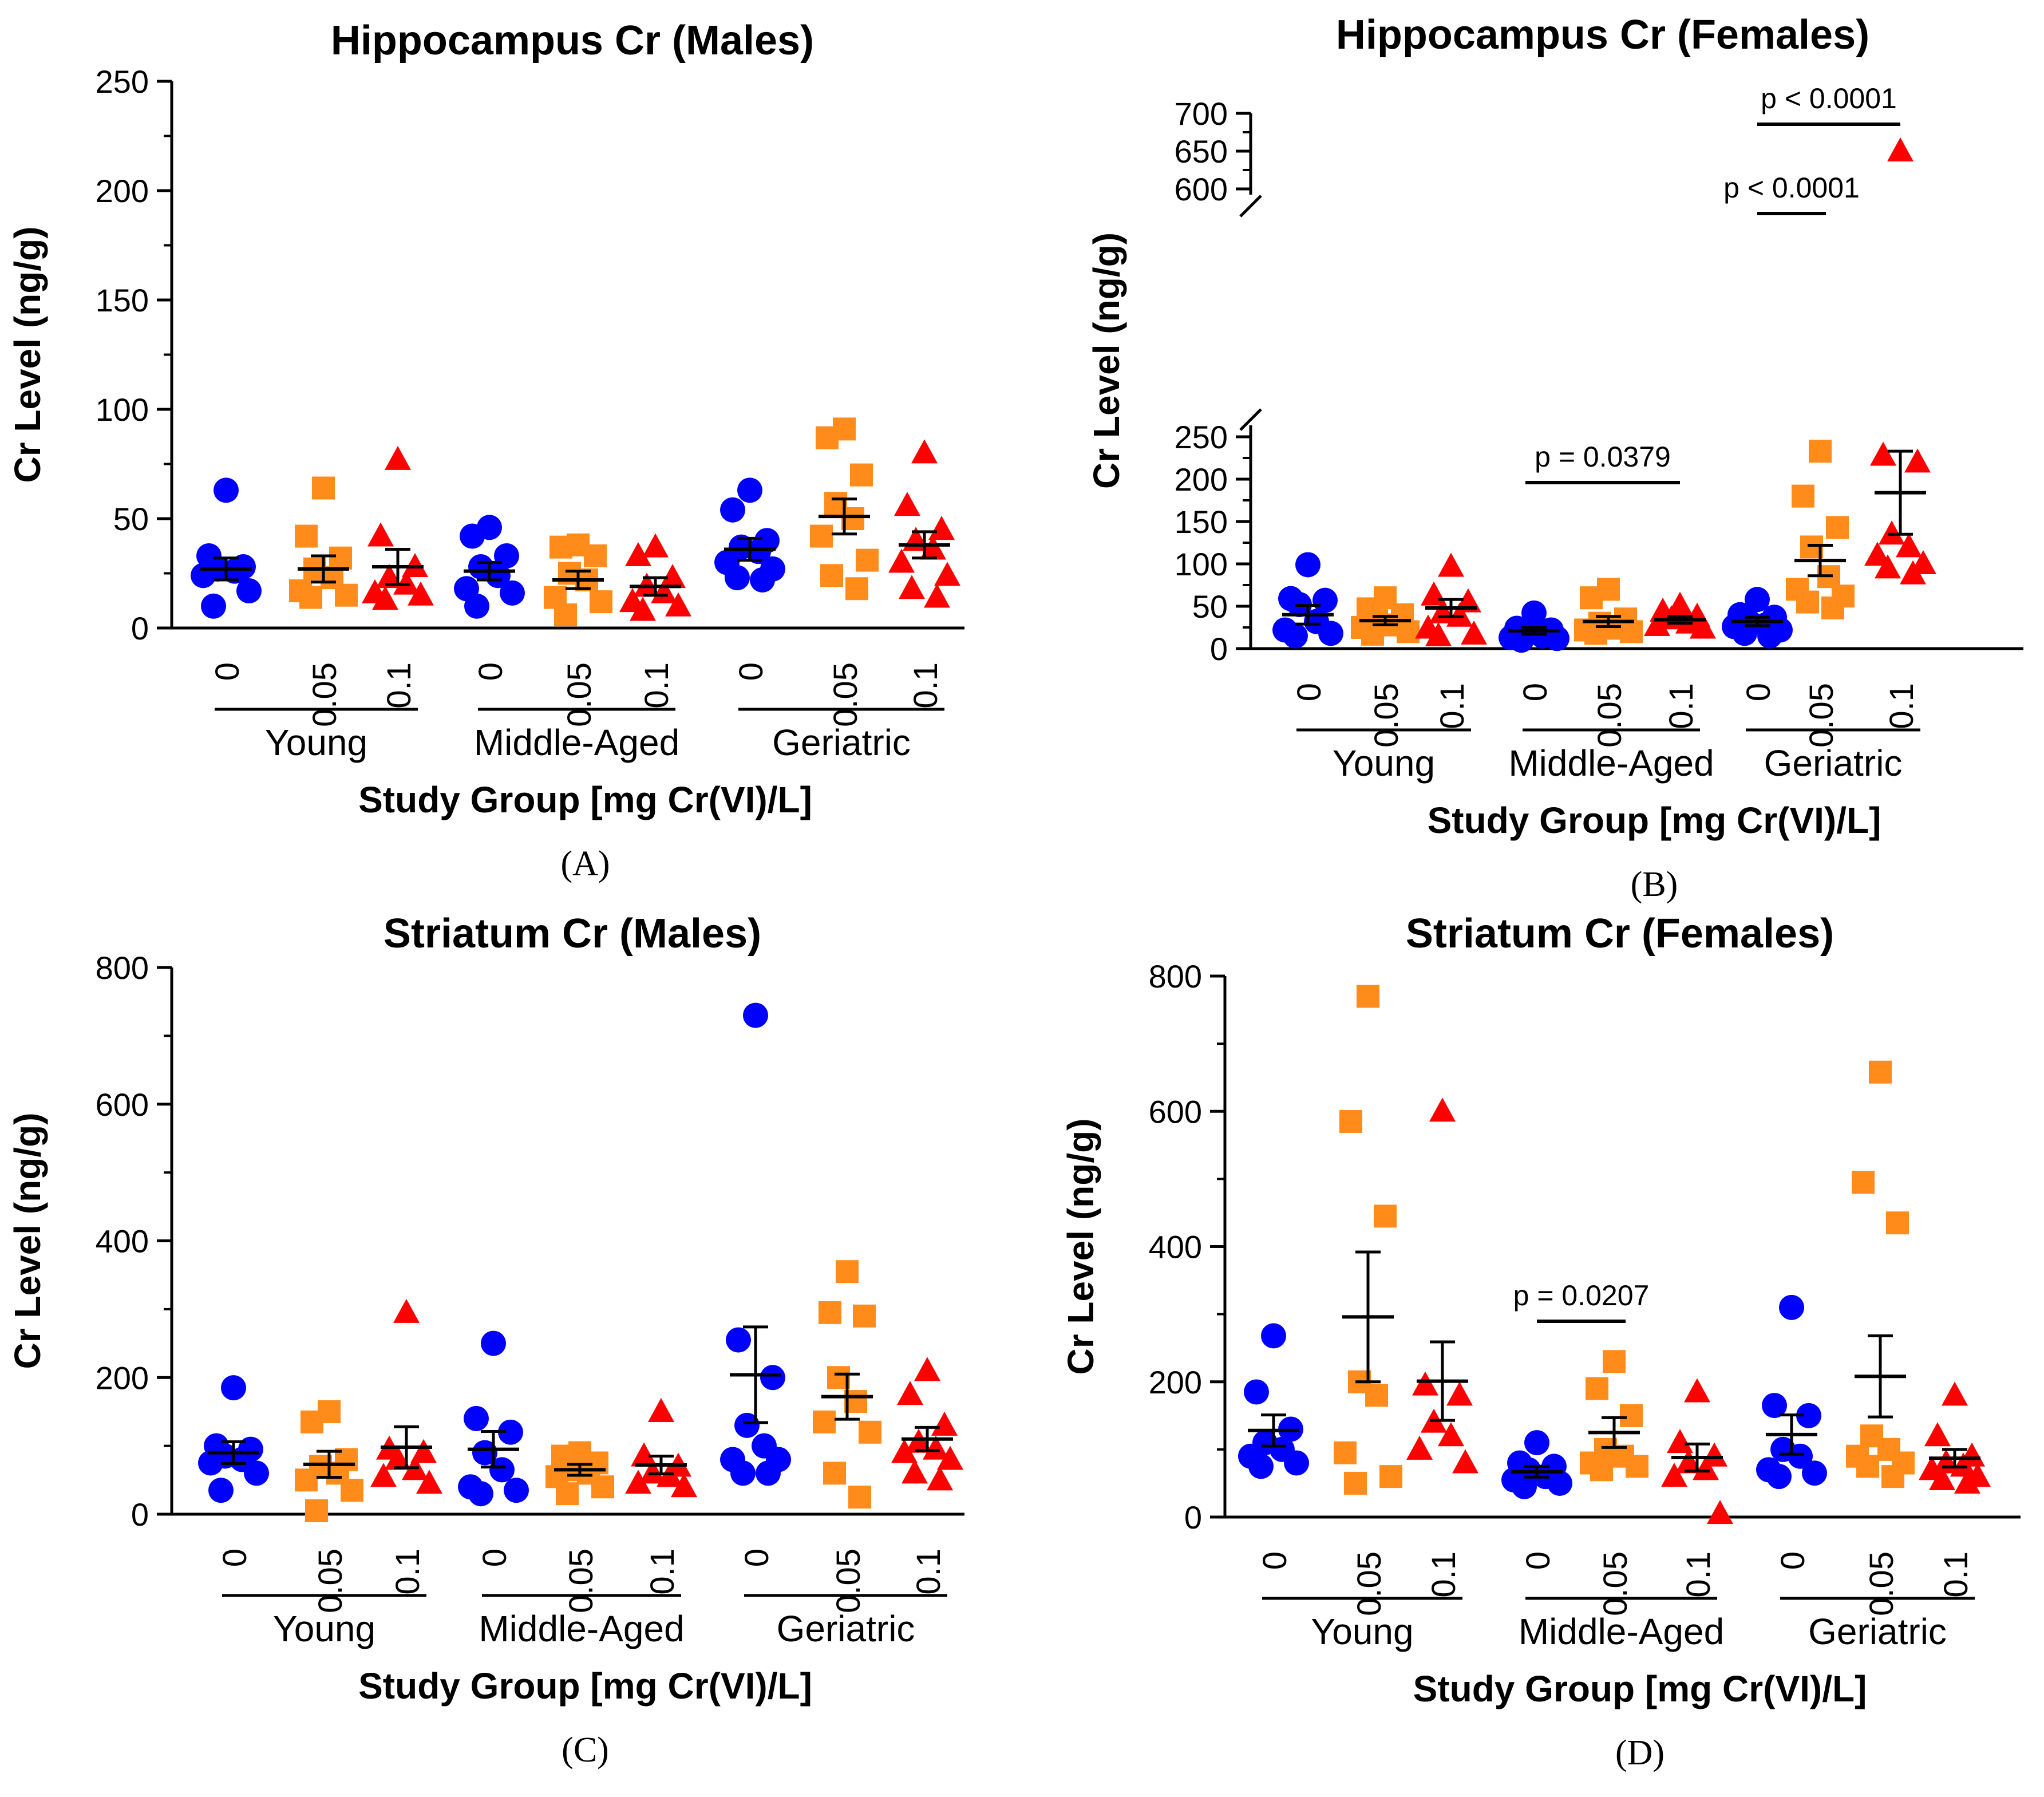 The height and width of the screenshot is (1797, 2044). Describe the element at coordinates (585, 1750) in the screenshot. I see `panel-label: (C)` at that location.